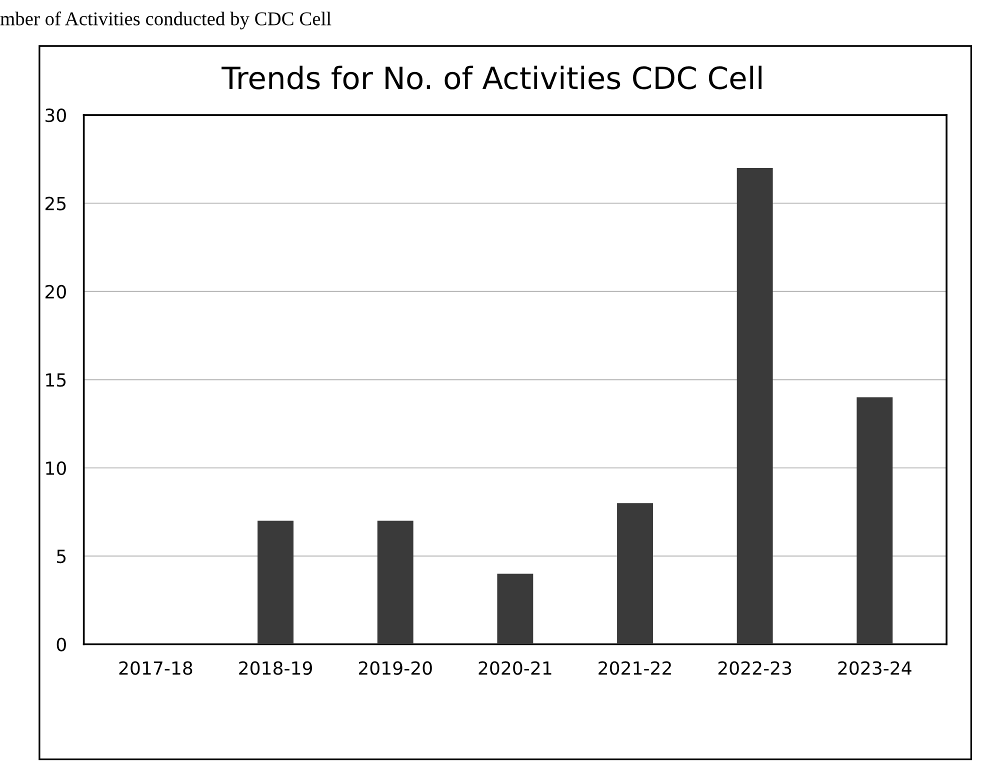 Image resolution: width=986 pixels, height=767 pixels. What do you see at coordinates (55, 291) in the screenshot?
I see `y-tick-label: 20` at bounding box center [55, 291].